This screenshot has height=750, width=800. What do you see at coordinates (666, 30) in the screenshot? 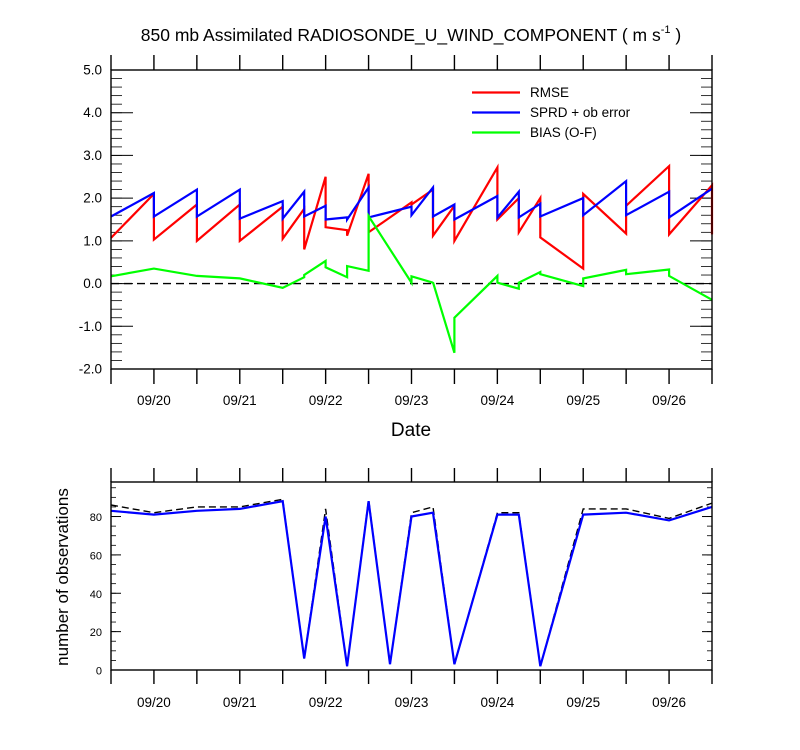
I see `title-unit-exponent: -1` at bounding box center [666, 30].